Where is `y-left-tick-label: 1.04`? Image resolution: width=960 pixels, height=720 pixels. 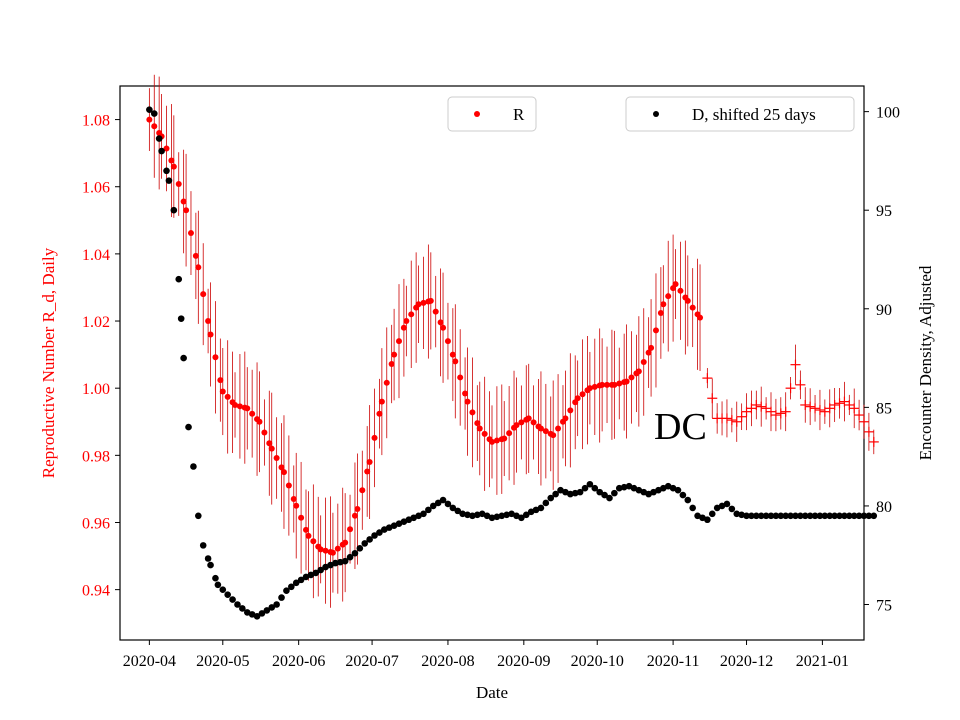 y-left-tick-label: 1.04 is located at coordinates (96, 255).